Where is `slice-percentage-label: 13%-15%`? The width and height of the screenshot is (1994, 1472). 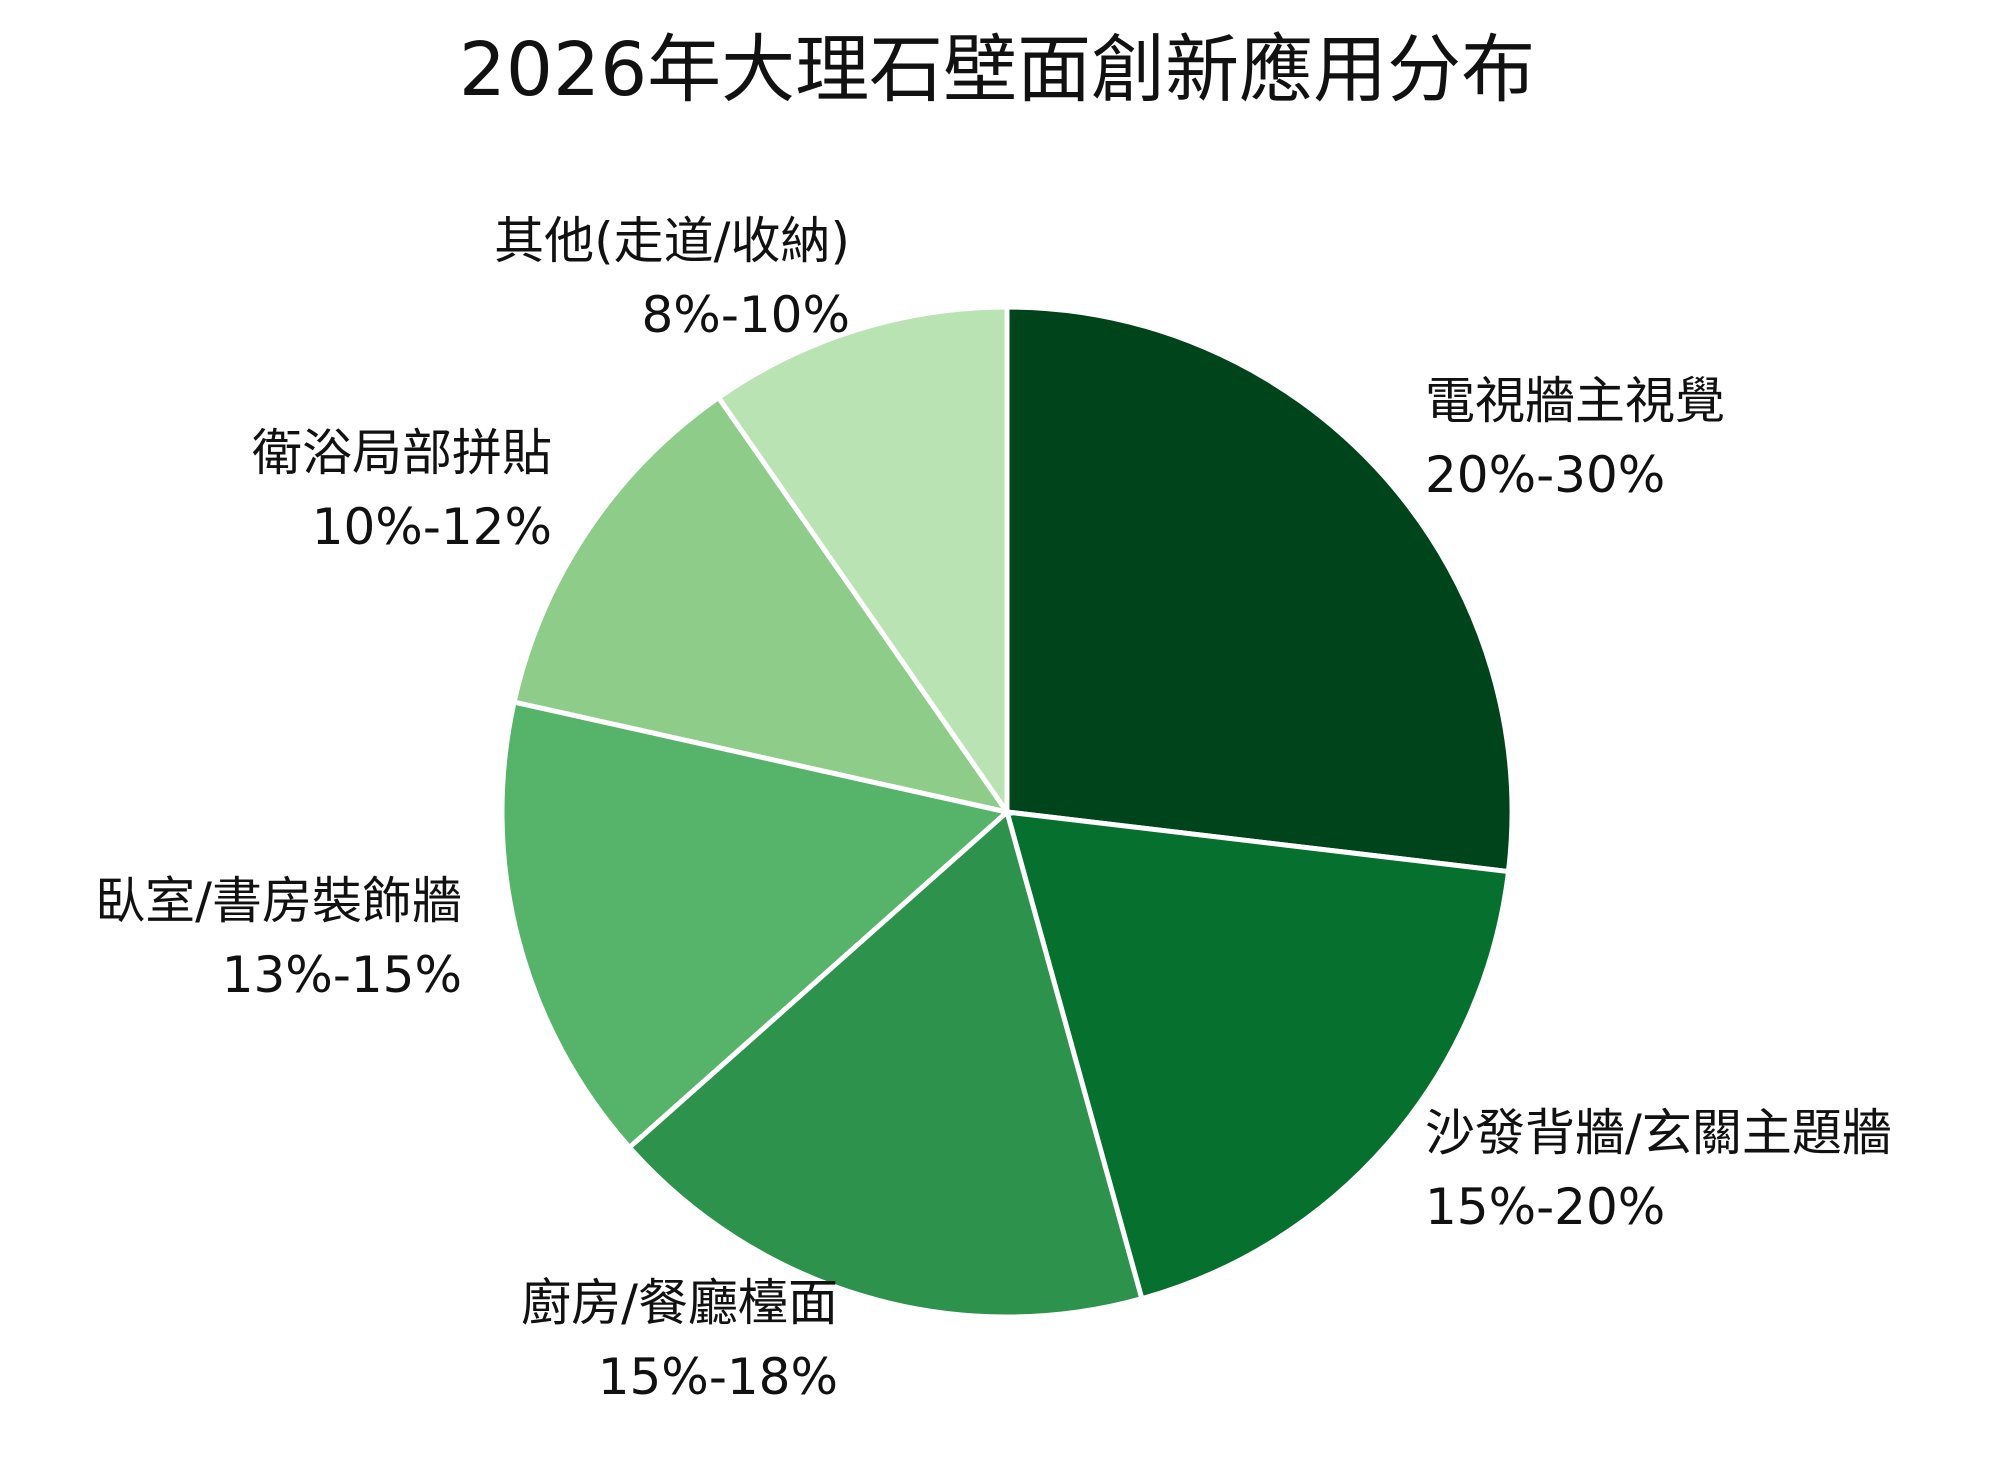 slice-percentage-label: 13%-15% is located at coordinates (342, 975).